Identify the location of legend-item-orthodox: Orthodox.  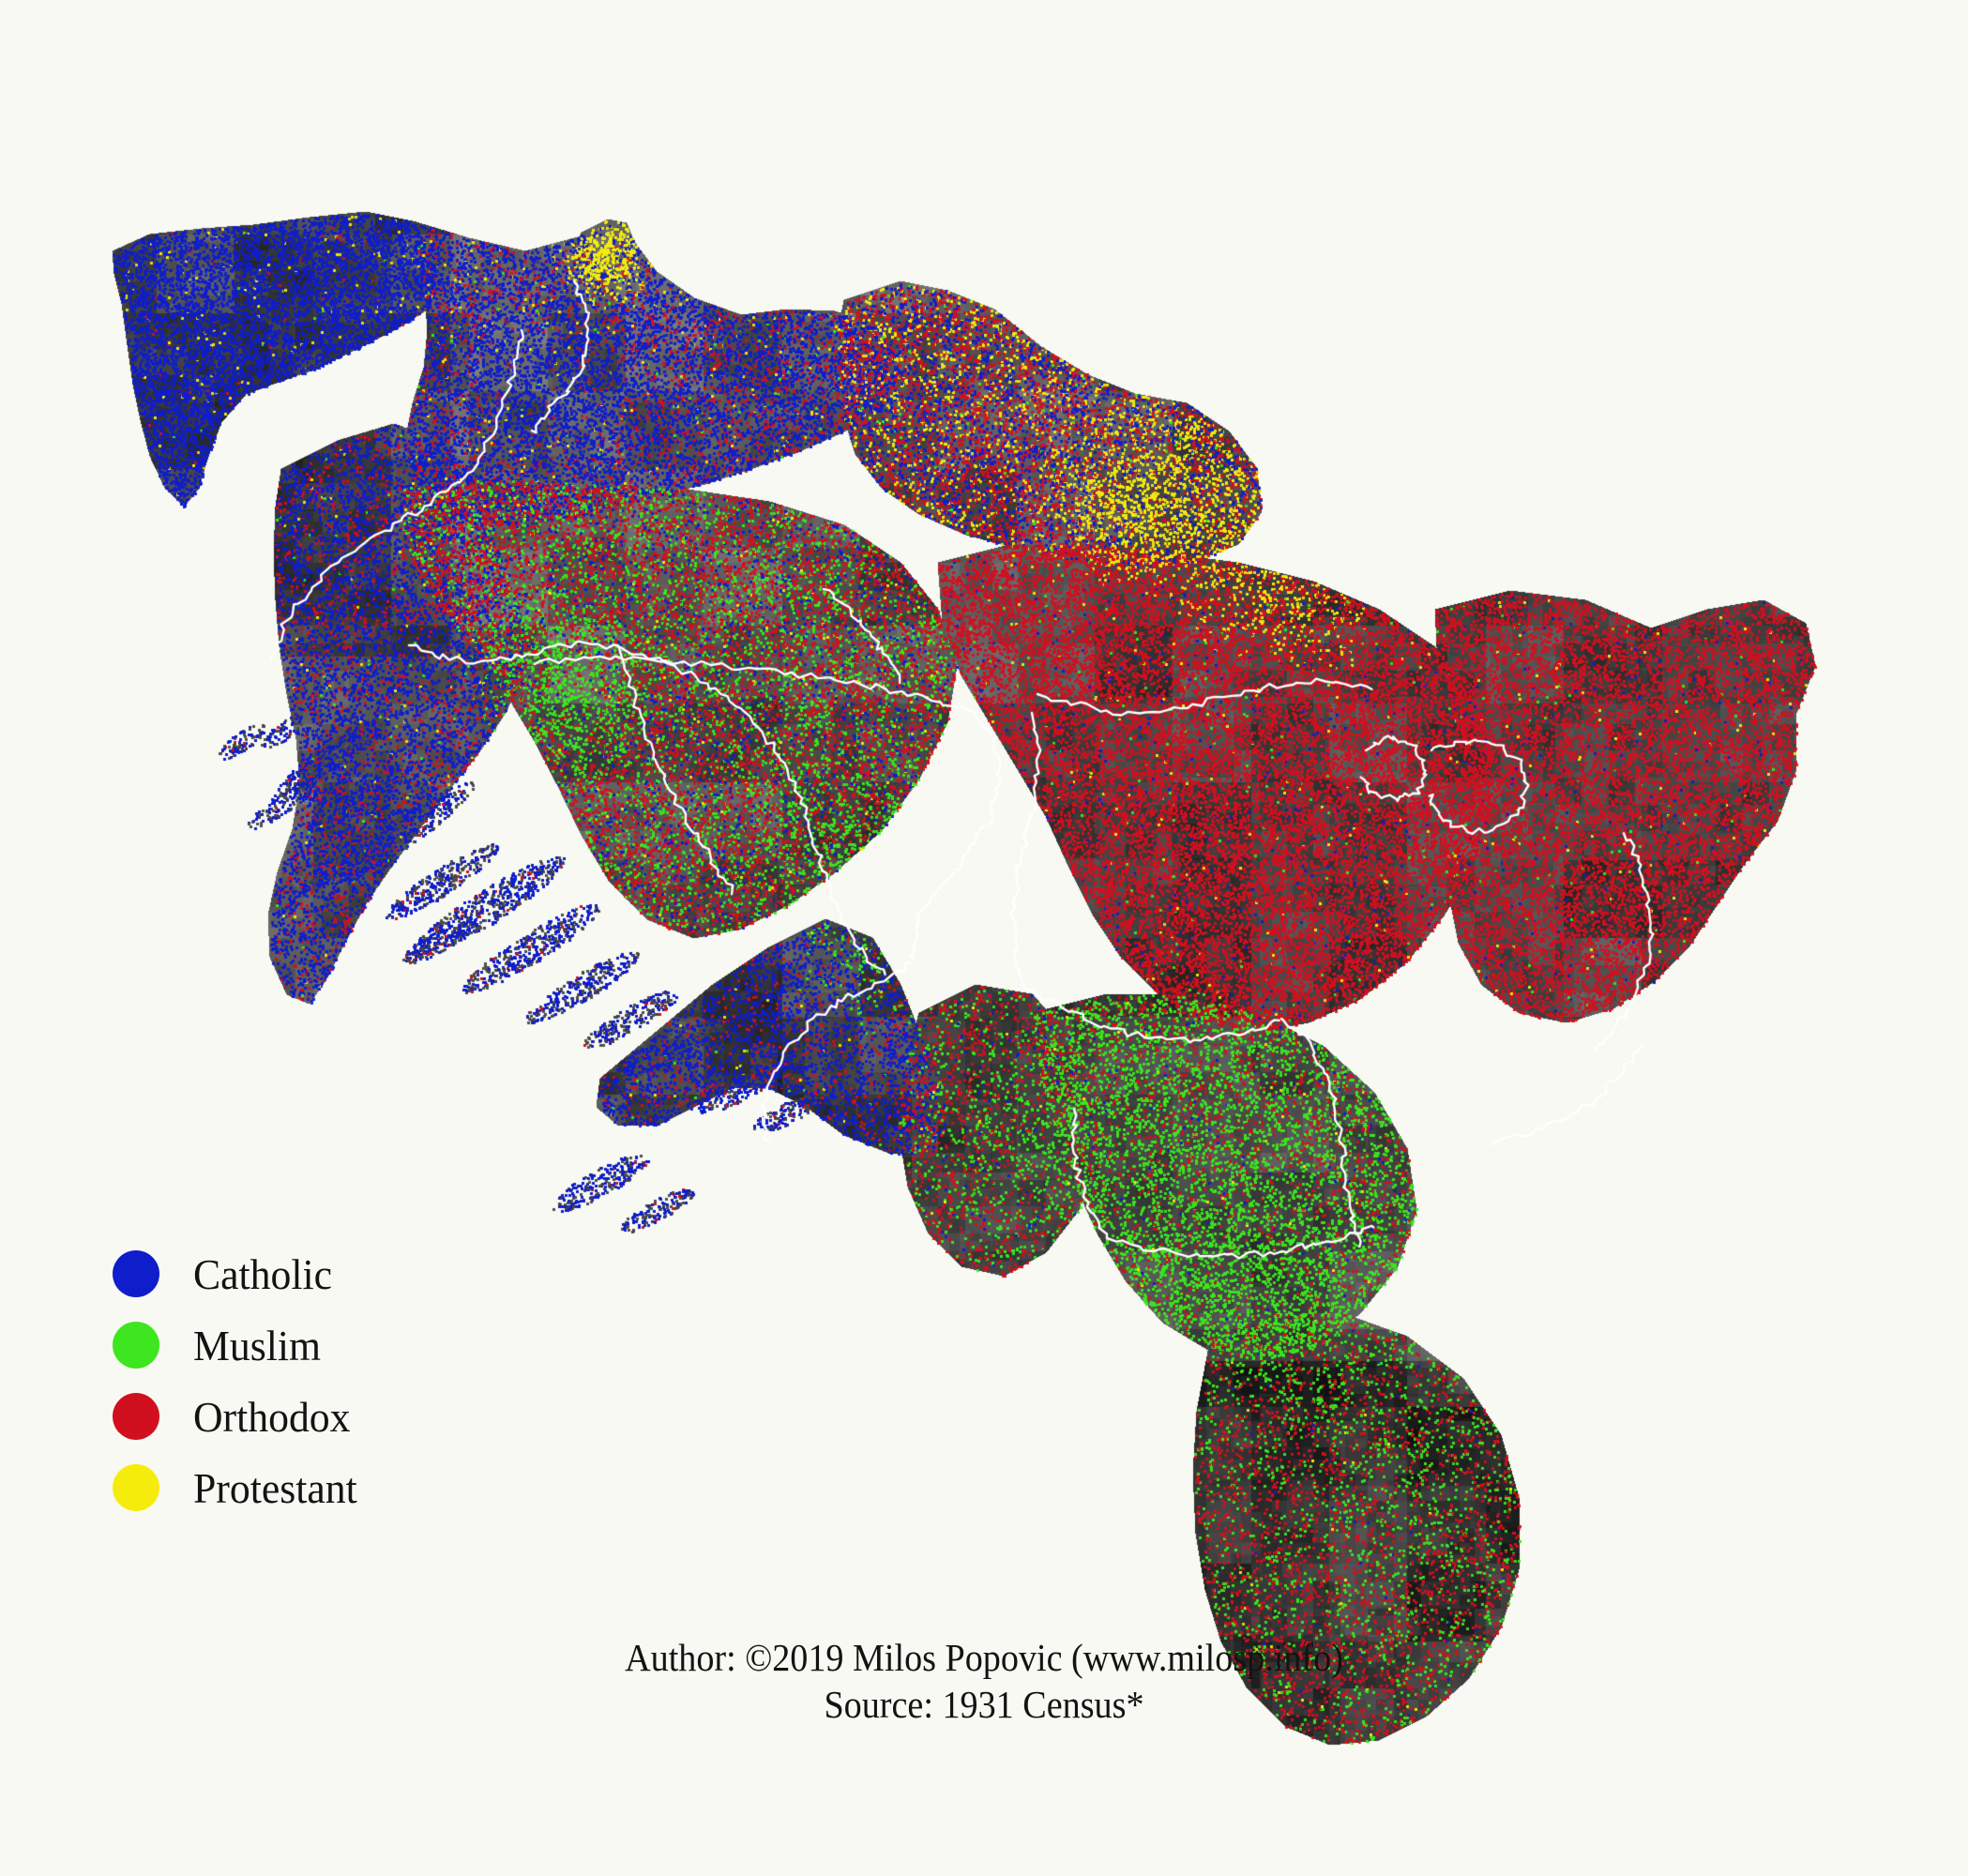
(310, 1416).